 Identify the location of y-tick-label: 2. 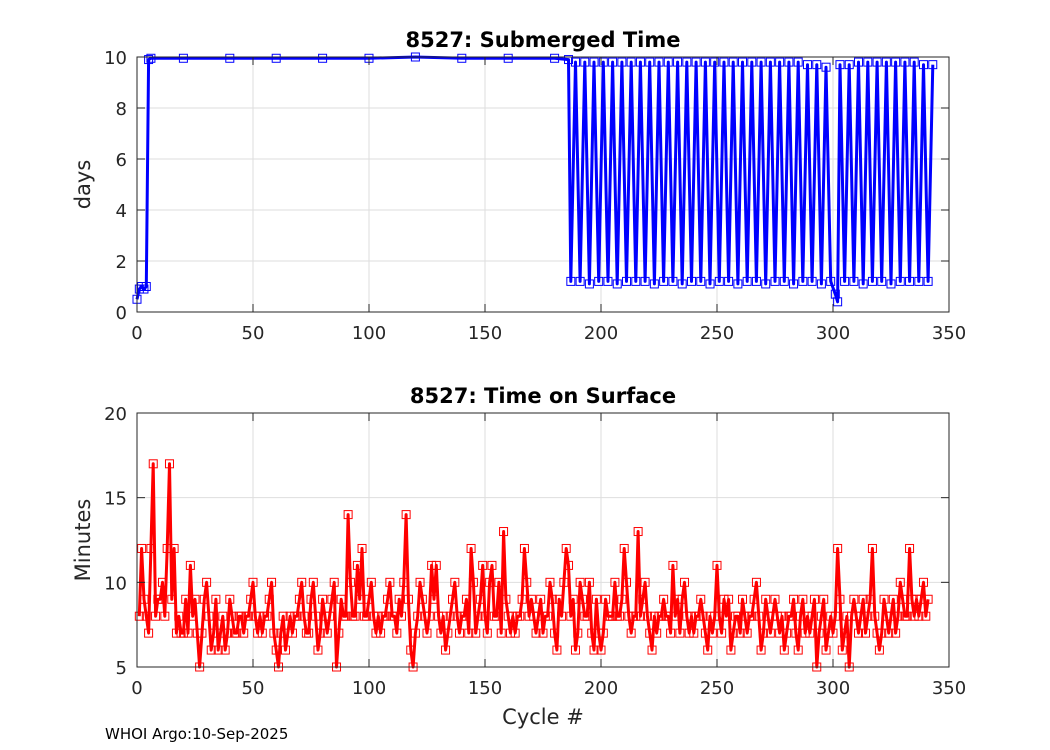
(121, 262).